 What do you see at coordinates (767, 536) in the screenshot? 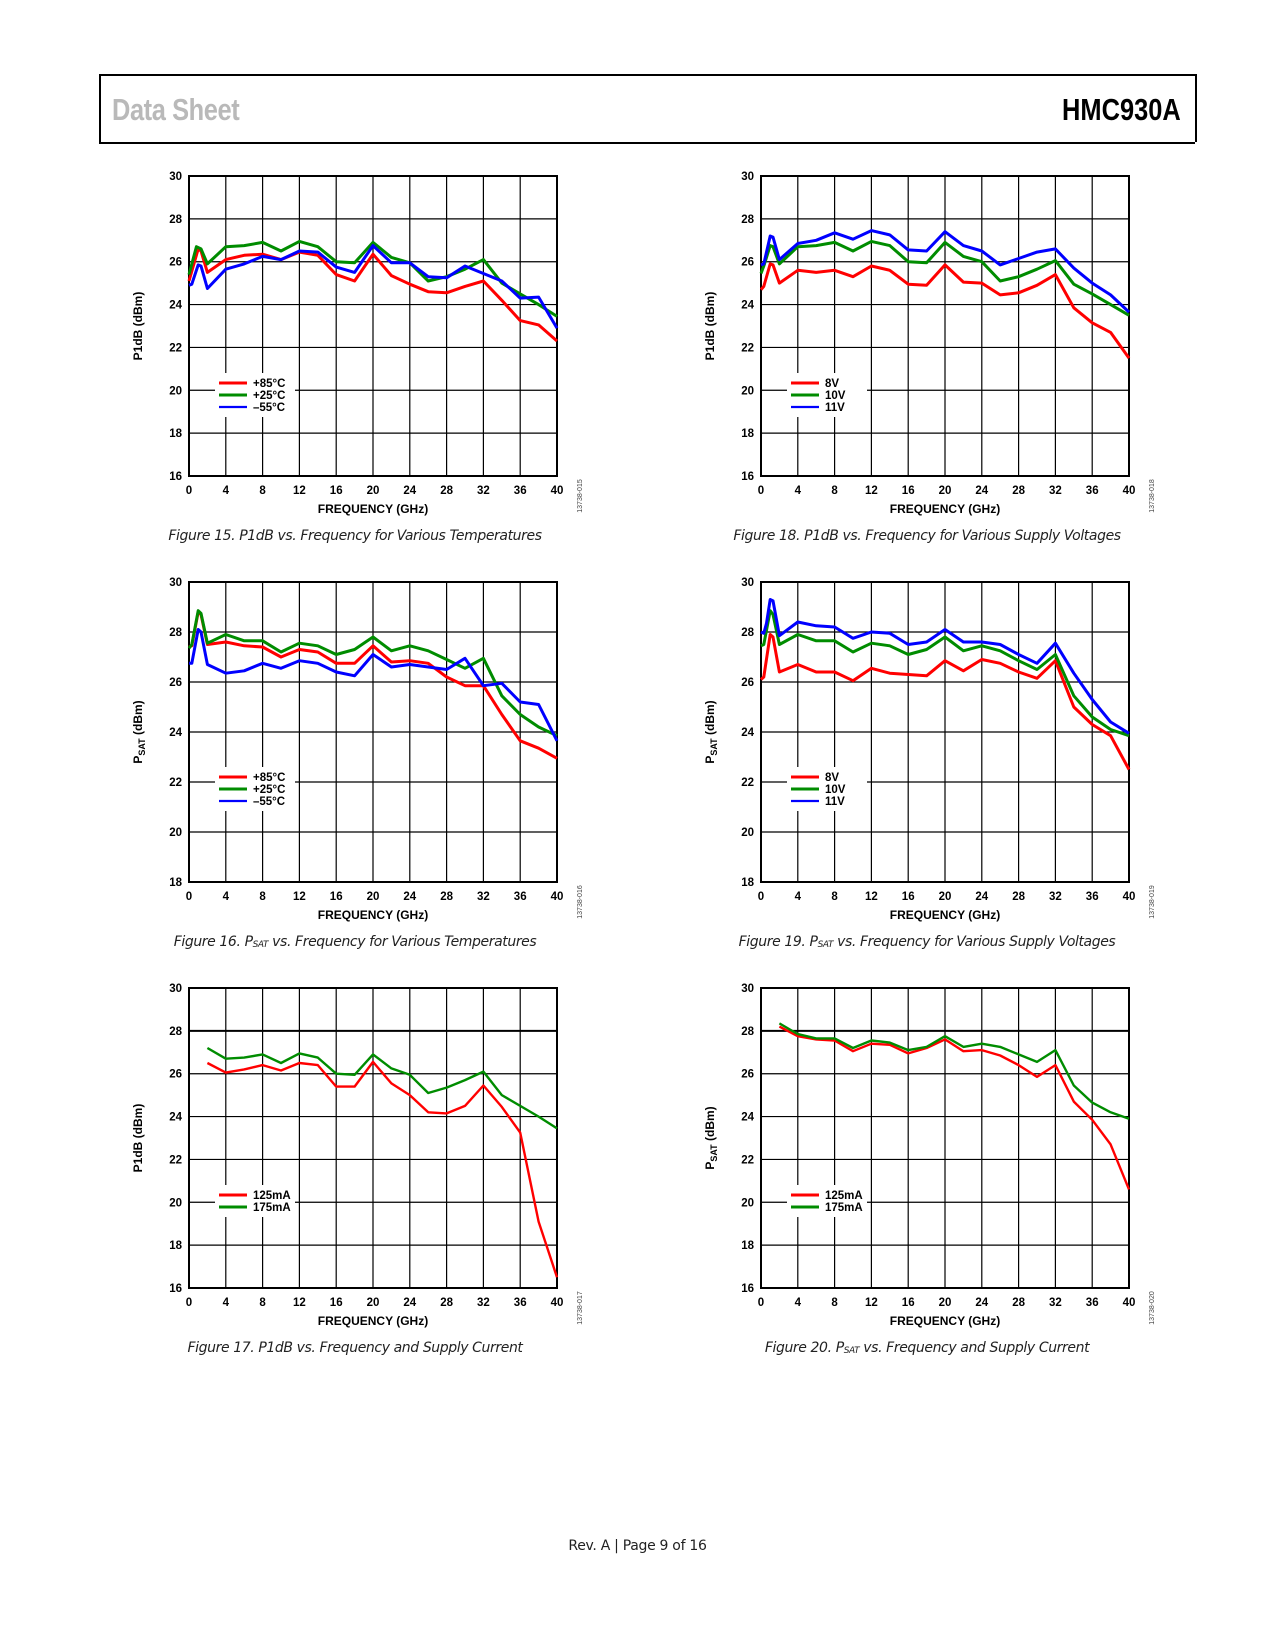
I see `figure-number: Figure 18.` at bounding box center [767, 536].